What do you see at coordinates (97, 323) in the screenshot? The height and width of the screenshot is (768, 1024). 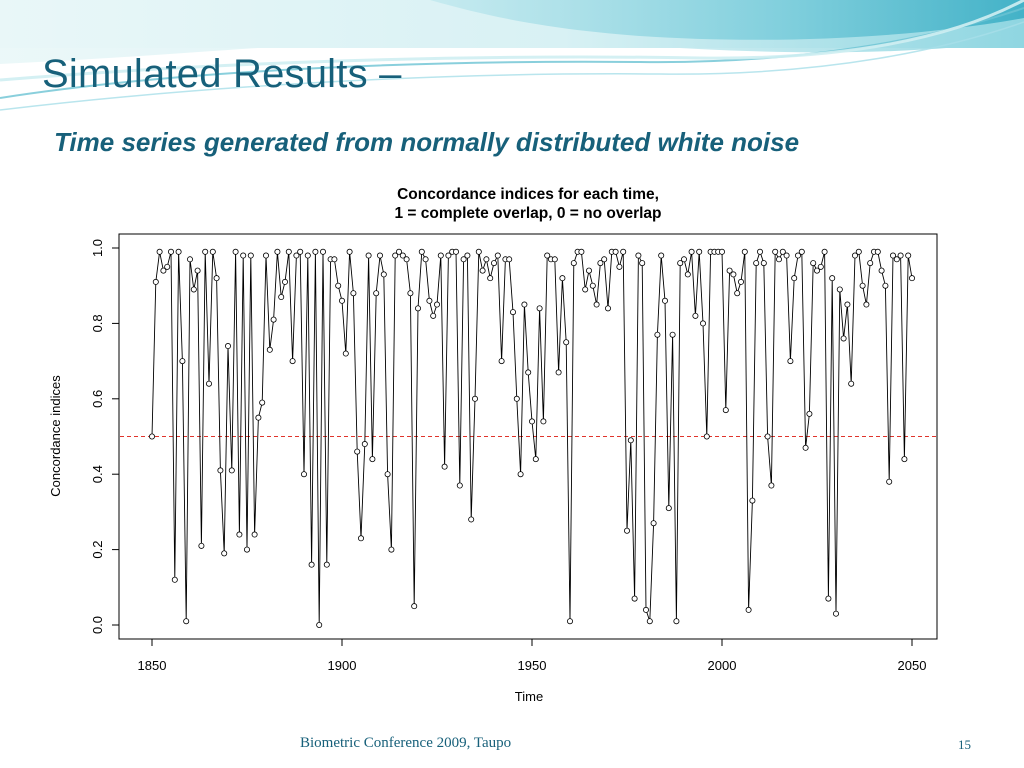 I see `y-tick-label: 0.8` at bounding box center [97, 323].